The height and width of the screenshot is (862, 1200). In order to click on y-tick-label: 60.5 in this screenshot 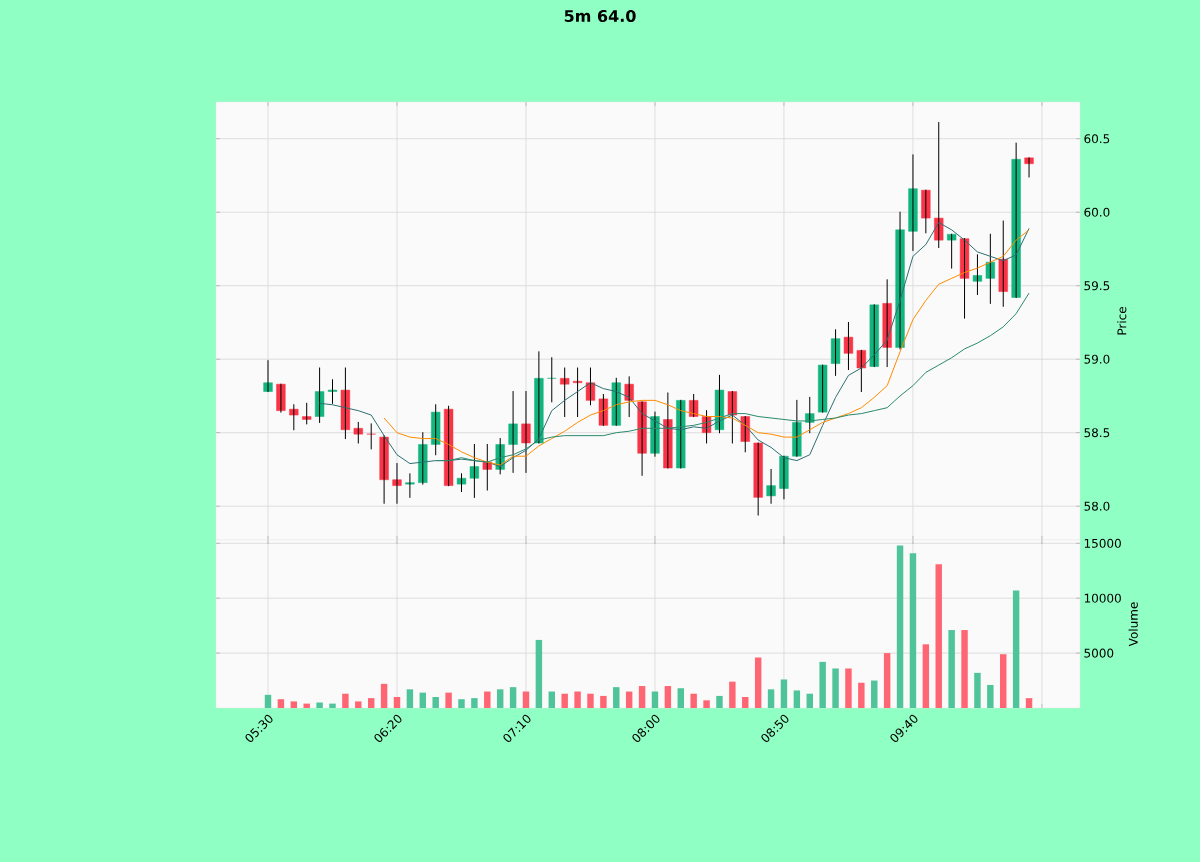, I will do `click(1097, 139)`.